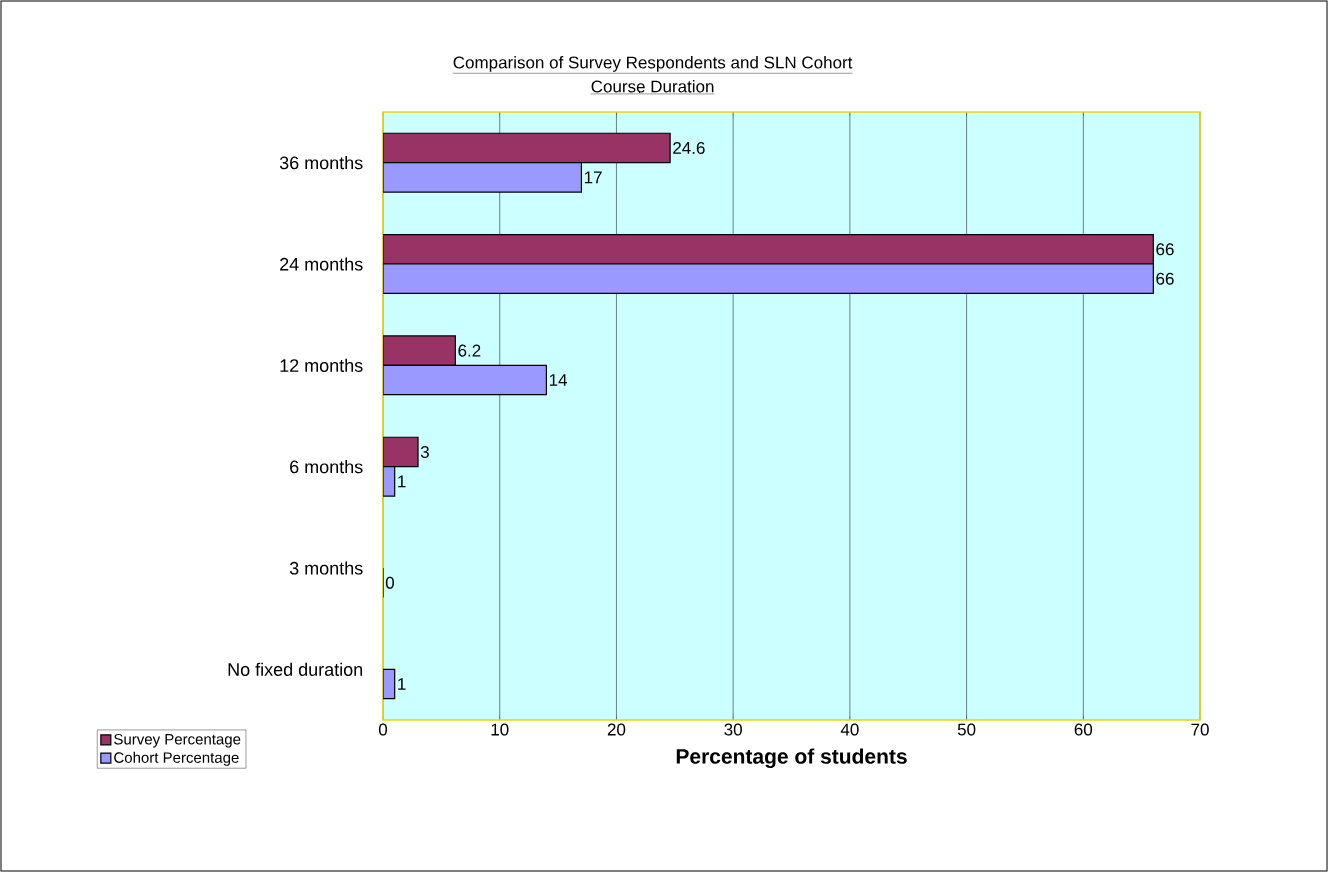 This screenshot has height=872, width=1328. I want to click on x-tick-label: 50, so click(966, 729).